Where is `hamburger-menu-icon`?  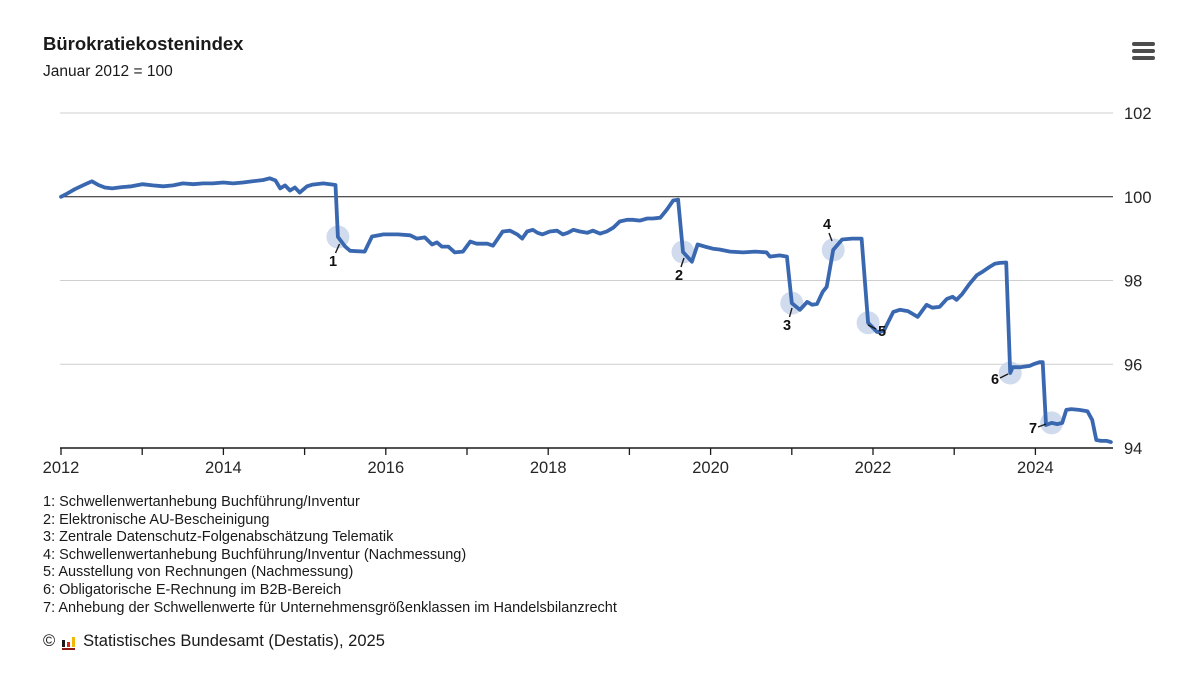
hamburger-menu-icon is located at coordinates (1144, 52).